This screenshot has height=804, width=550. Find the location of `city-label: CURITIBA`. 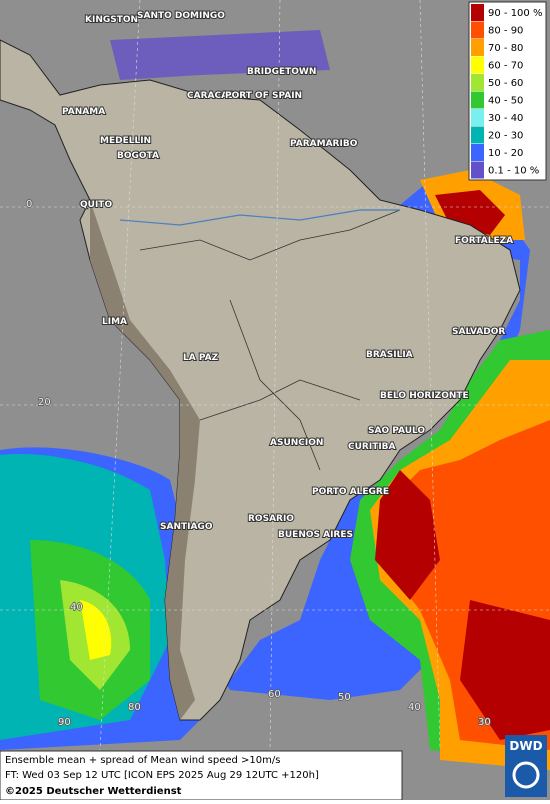

city-label: CURITIBA is located at coordinates (372, 447).